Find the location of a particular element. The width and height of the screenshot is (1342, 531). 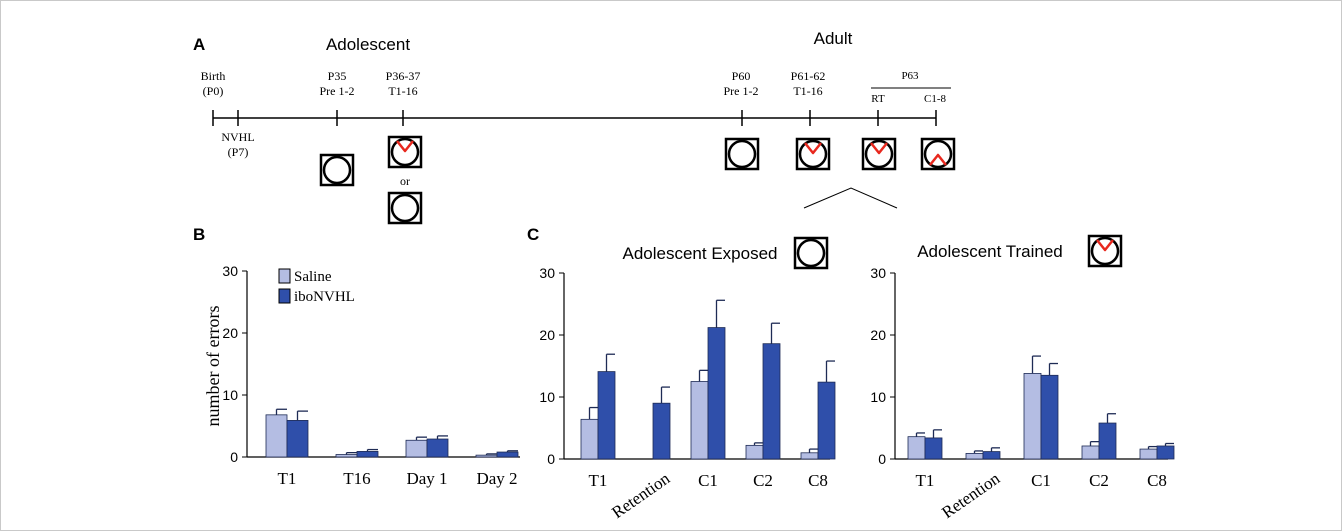

arena-icon-p60 is located at coordinates (742, 154).